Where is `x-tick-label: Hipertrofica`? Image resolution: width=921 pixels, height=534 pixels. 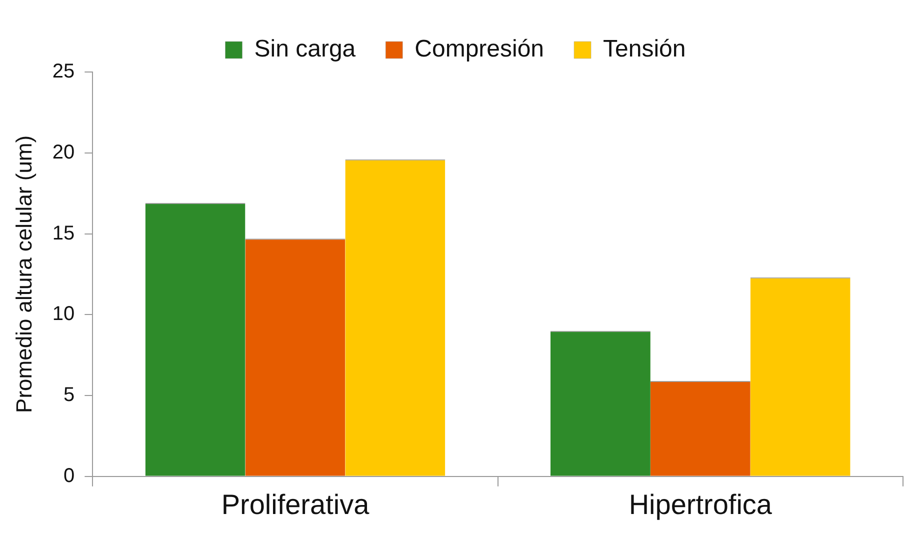 x-tick-label: Hipertrofica is located at coordinates (700, 504).